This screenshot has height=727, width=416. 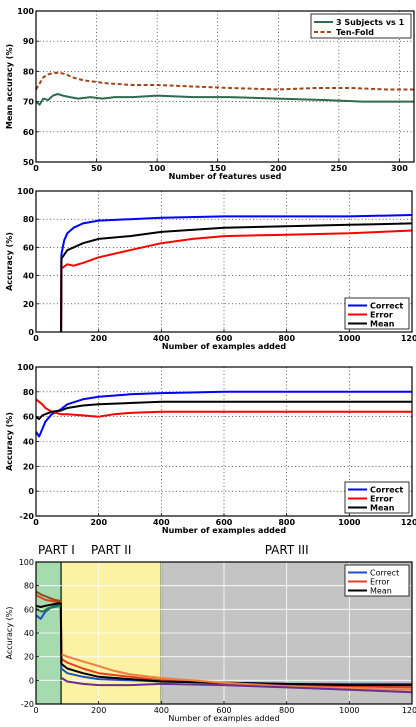 What do you see at coordinates (29, 162) in the screenshot?
I see `y-tick-label: 50` at bounding box center [29, 162].